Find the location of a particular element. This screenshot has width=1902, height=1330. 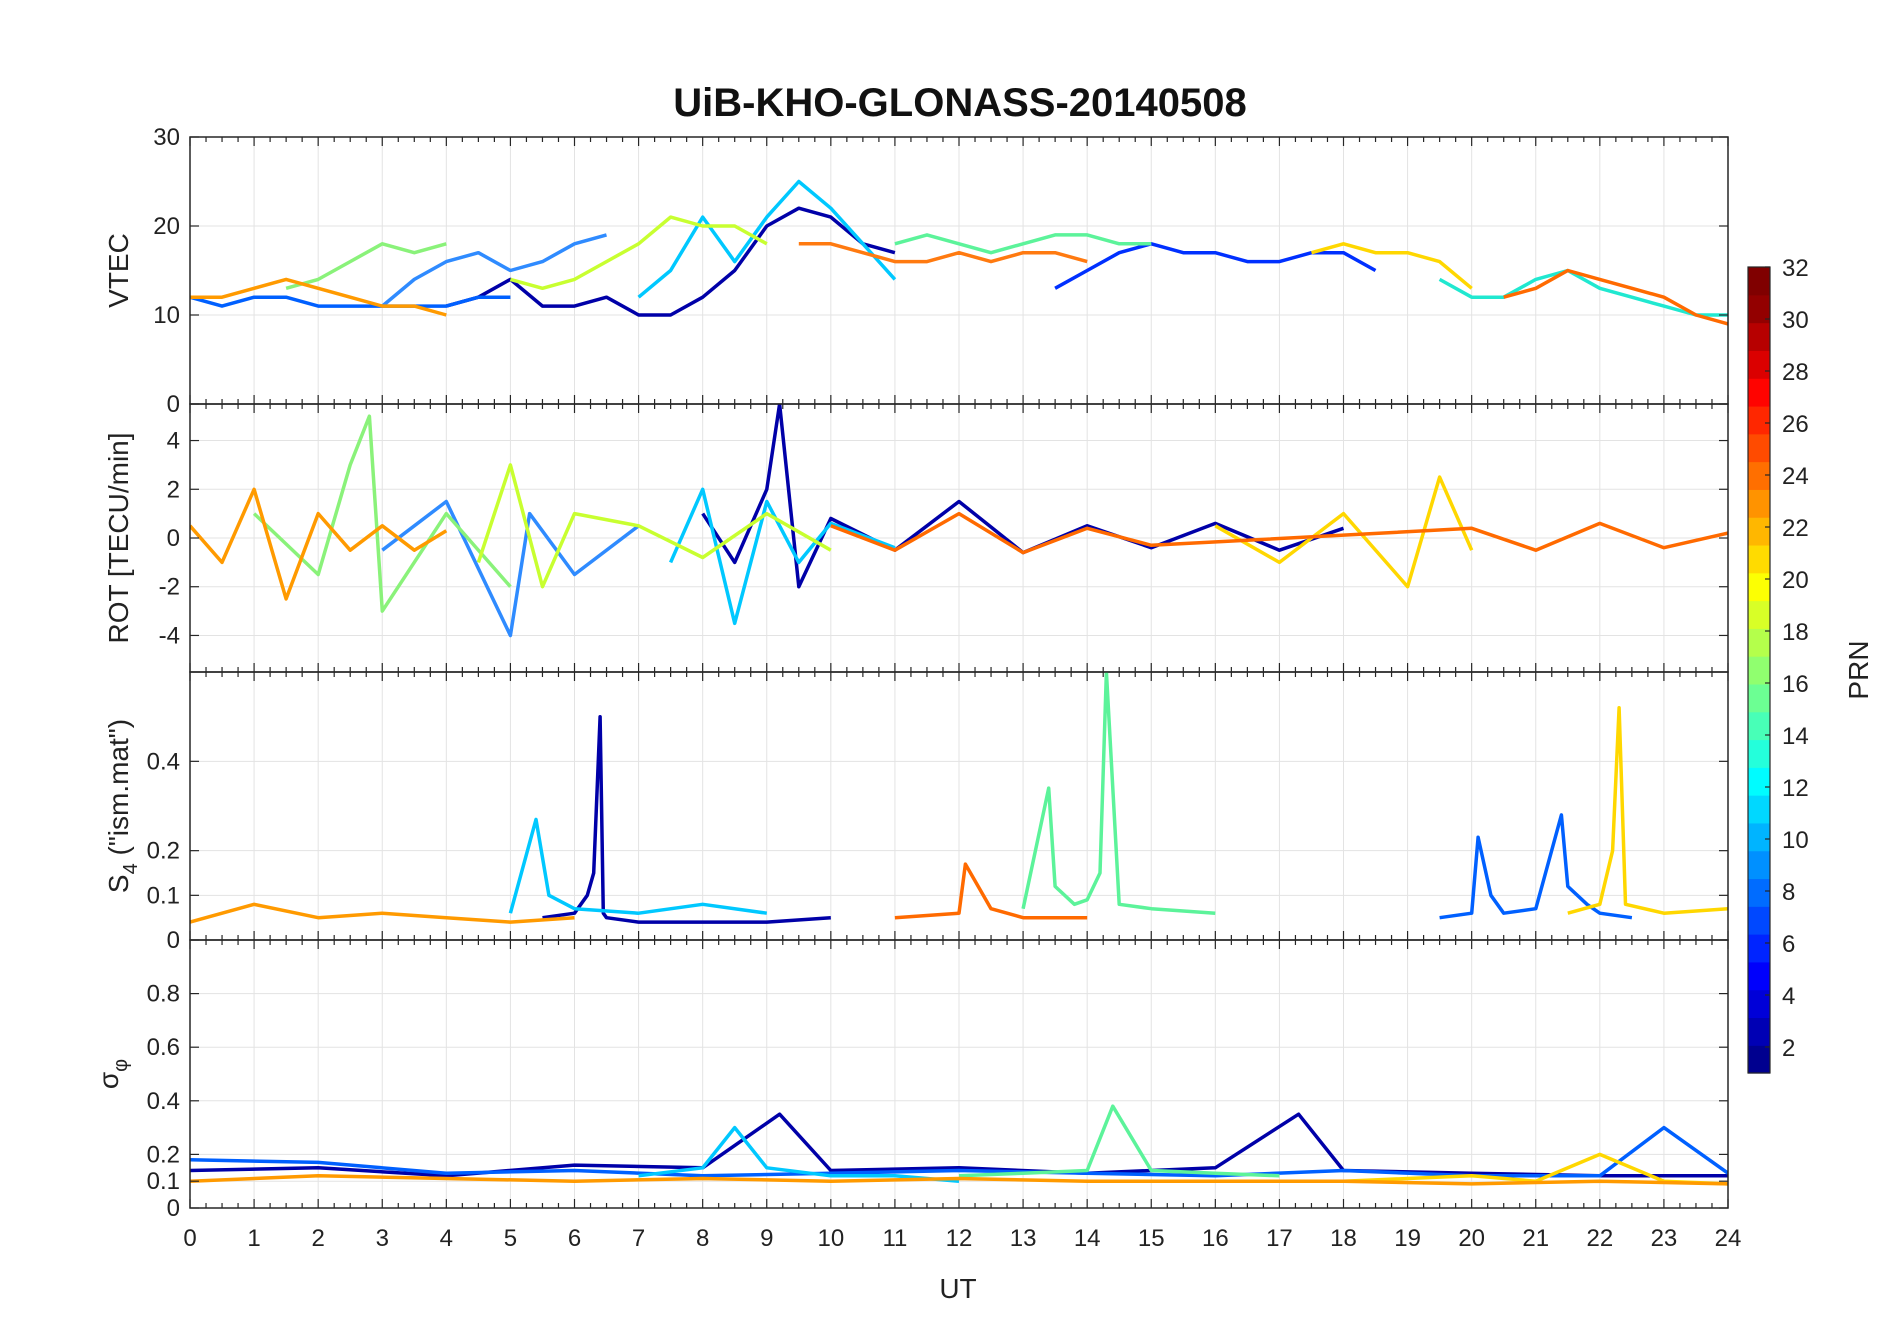

x-tick-label: 13 is located at coordinates (1023, 1238).